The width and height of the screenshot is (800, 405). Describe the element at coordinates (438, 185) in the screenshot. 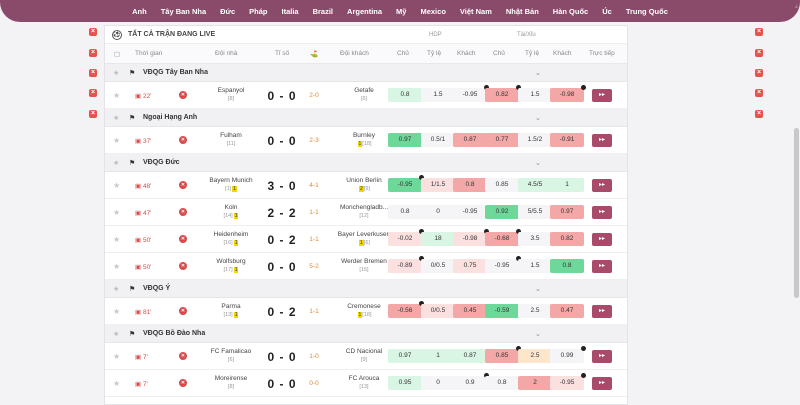

I see `odds-cell: 1/1.5` at that location.